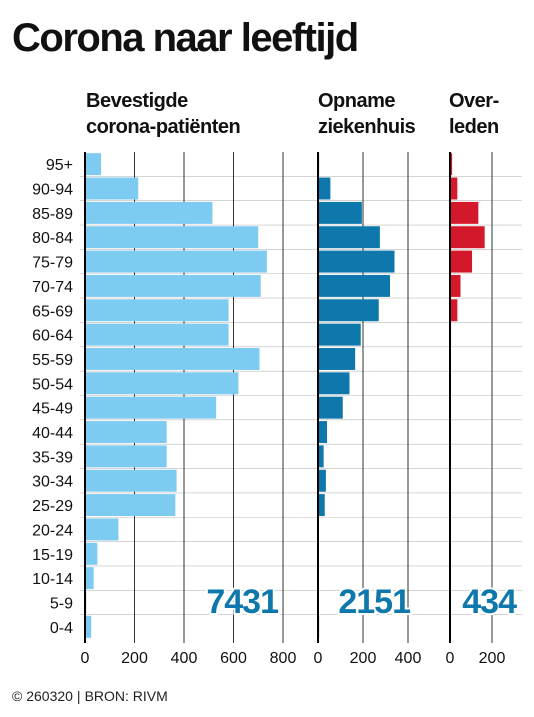  I want to click on overleden-tick-label: 0, so click(450, 658).